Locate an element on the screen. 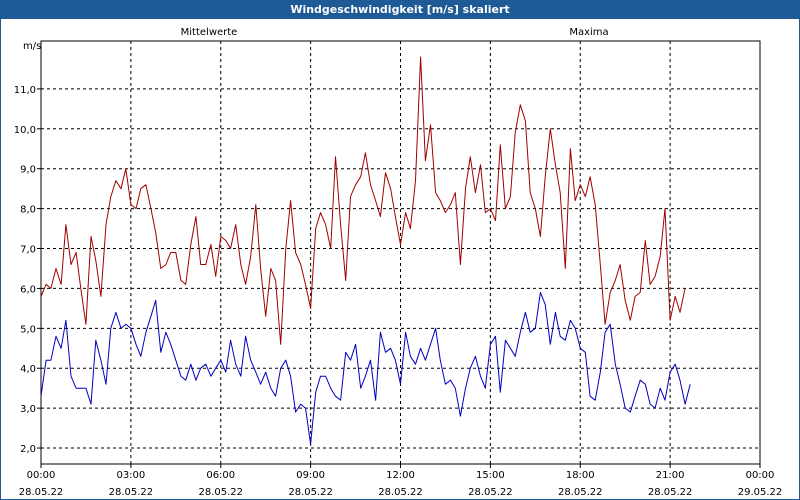 The width and height of the screenshot is (800, 500). y-tick-label: 9,0 is located at coordinates (28, 170).